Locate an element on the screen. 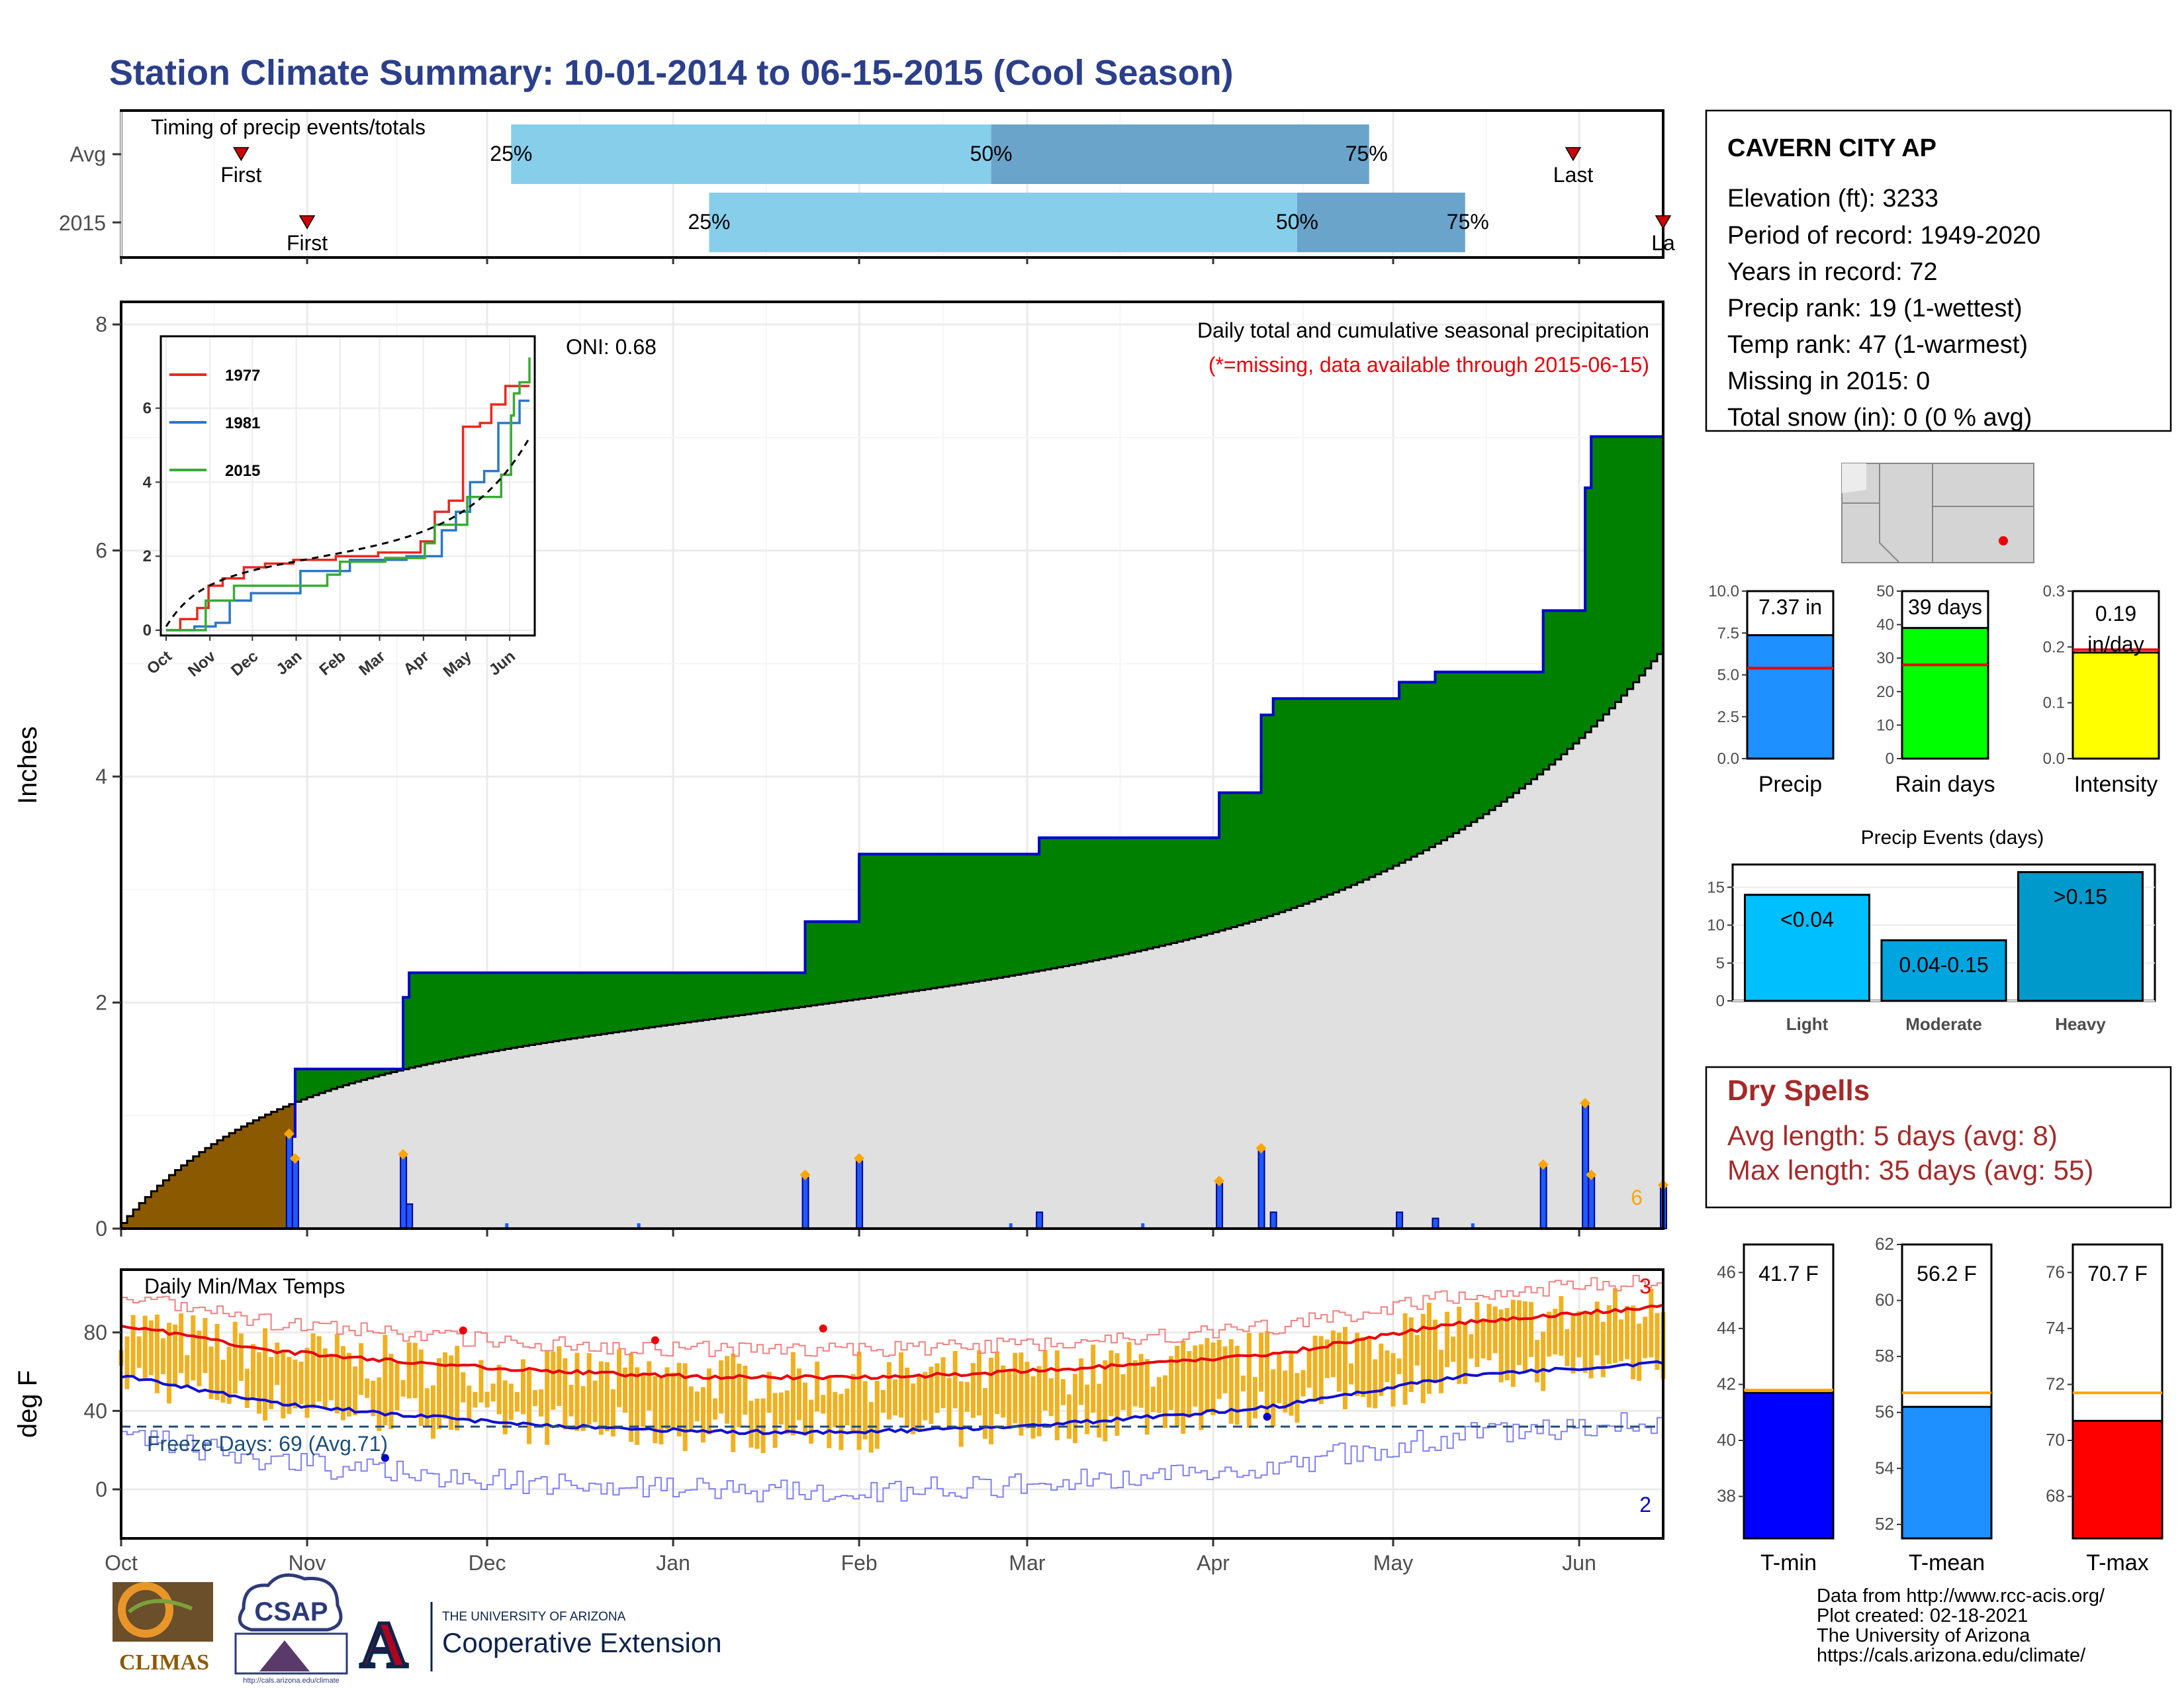 This screenshot has width=2184, height=1688. footer-line-1: Data from http://www.rcc-acis.org/ is located at coordinates (1961, 1596).